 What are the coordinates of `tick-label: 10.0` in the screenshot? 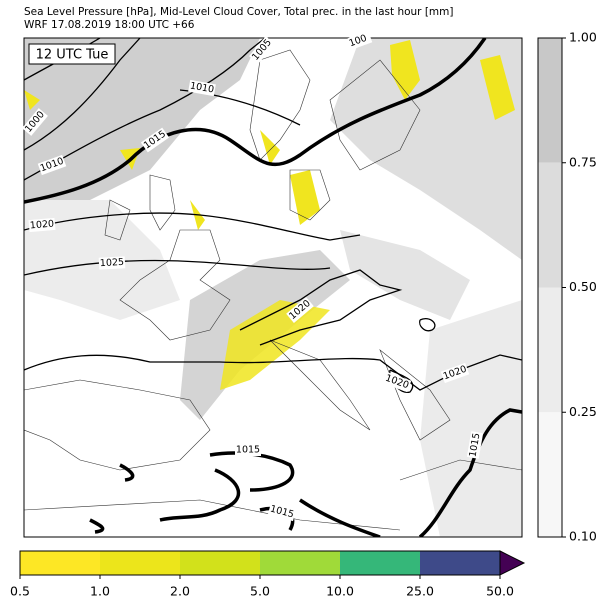 It's located at (340, 591).